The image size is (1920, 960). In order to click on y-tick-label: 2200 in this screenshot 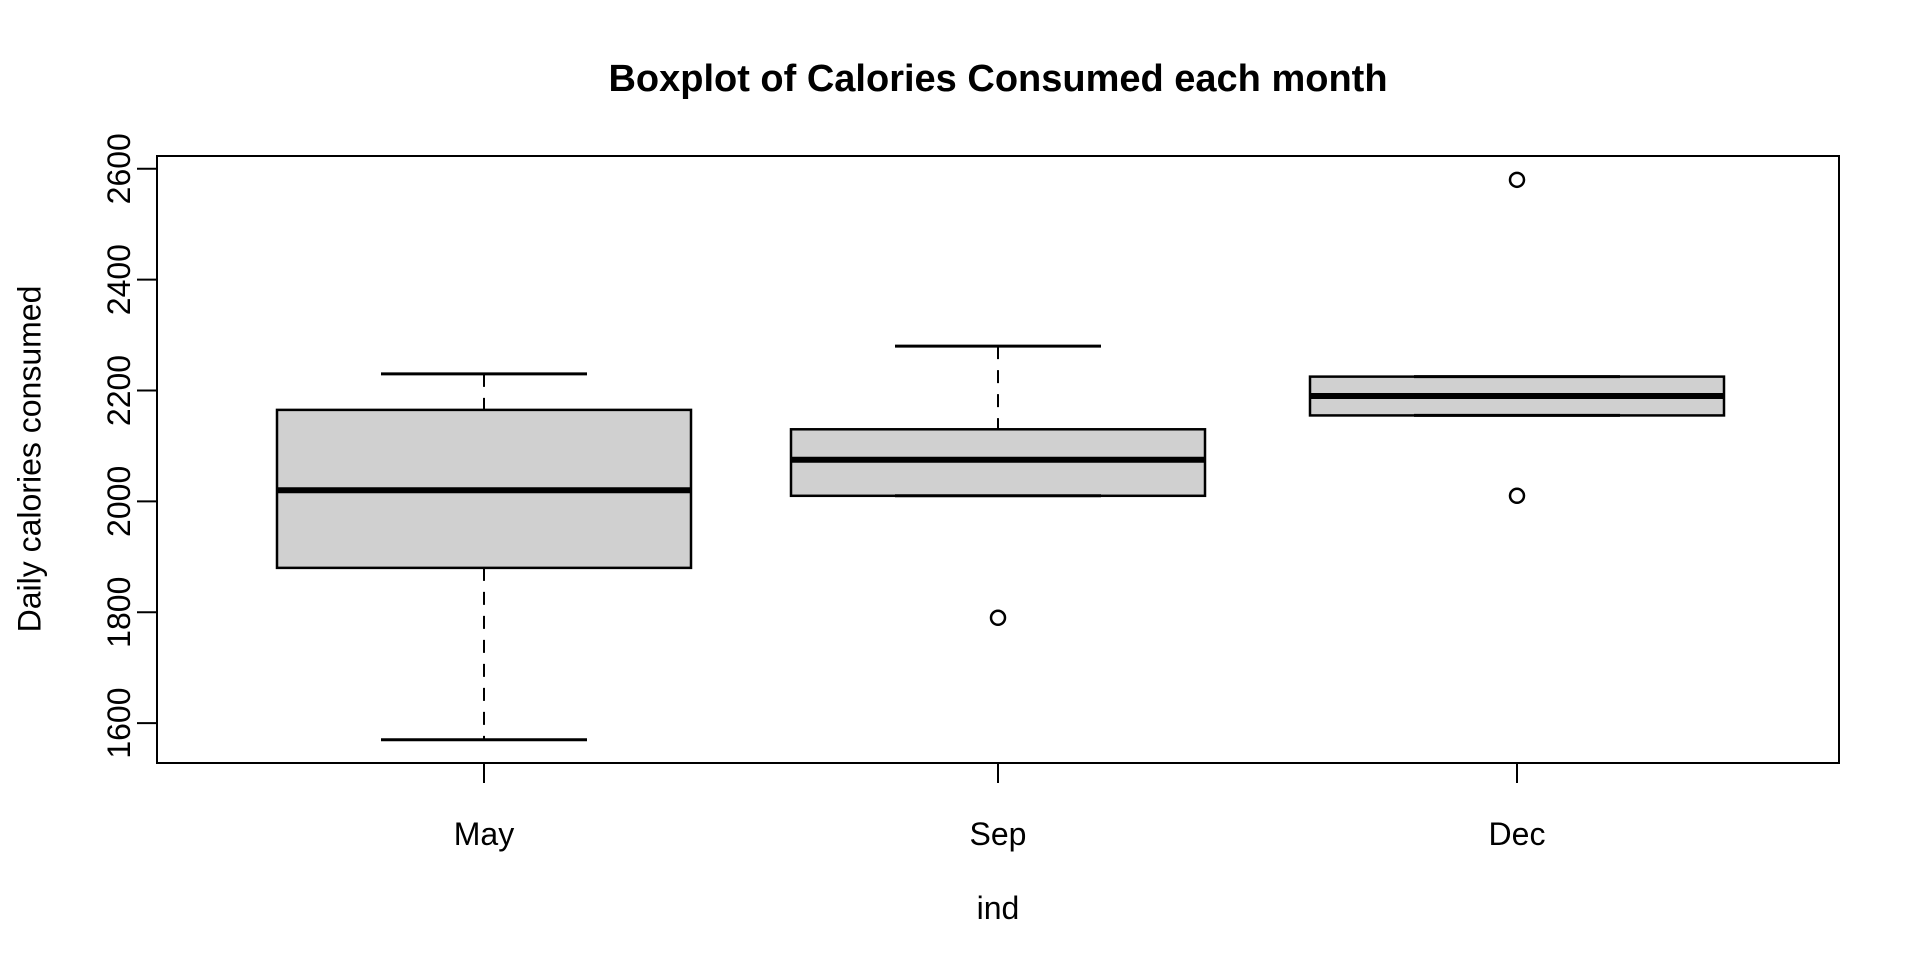, I will do `click(119, 390)`.